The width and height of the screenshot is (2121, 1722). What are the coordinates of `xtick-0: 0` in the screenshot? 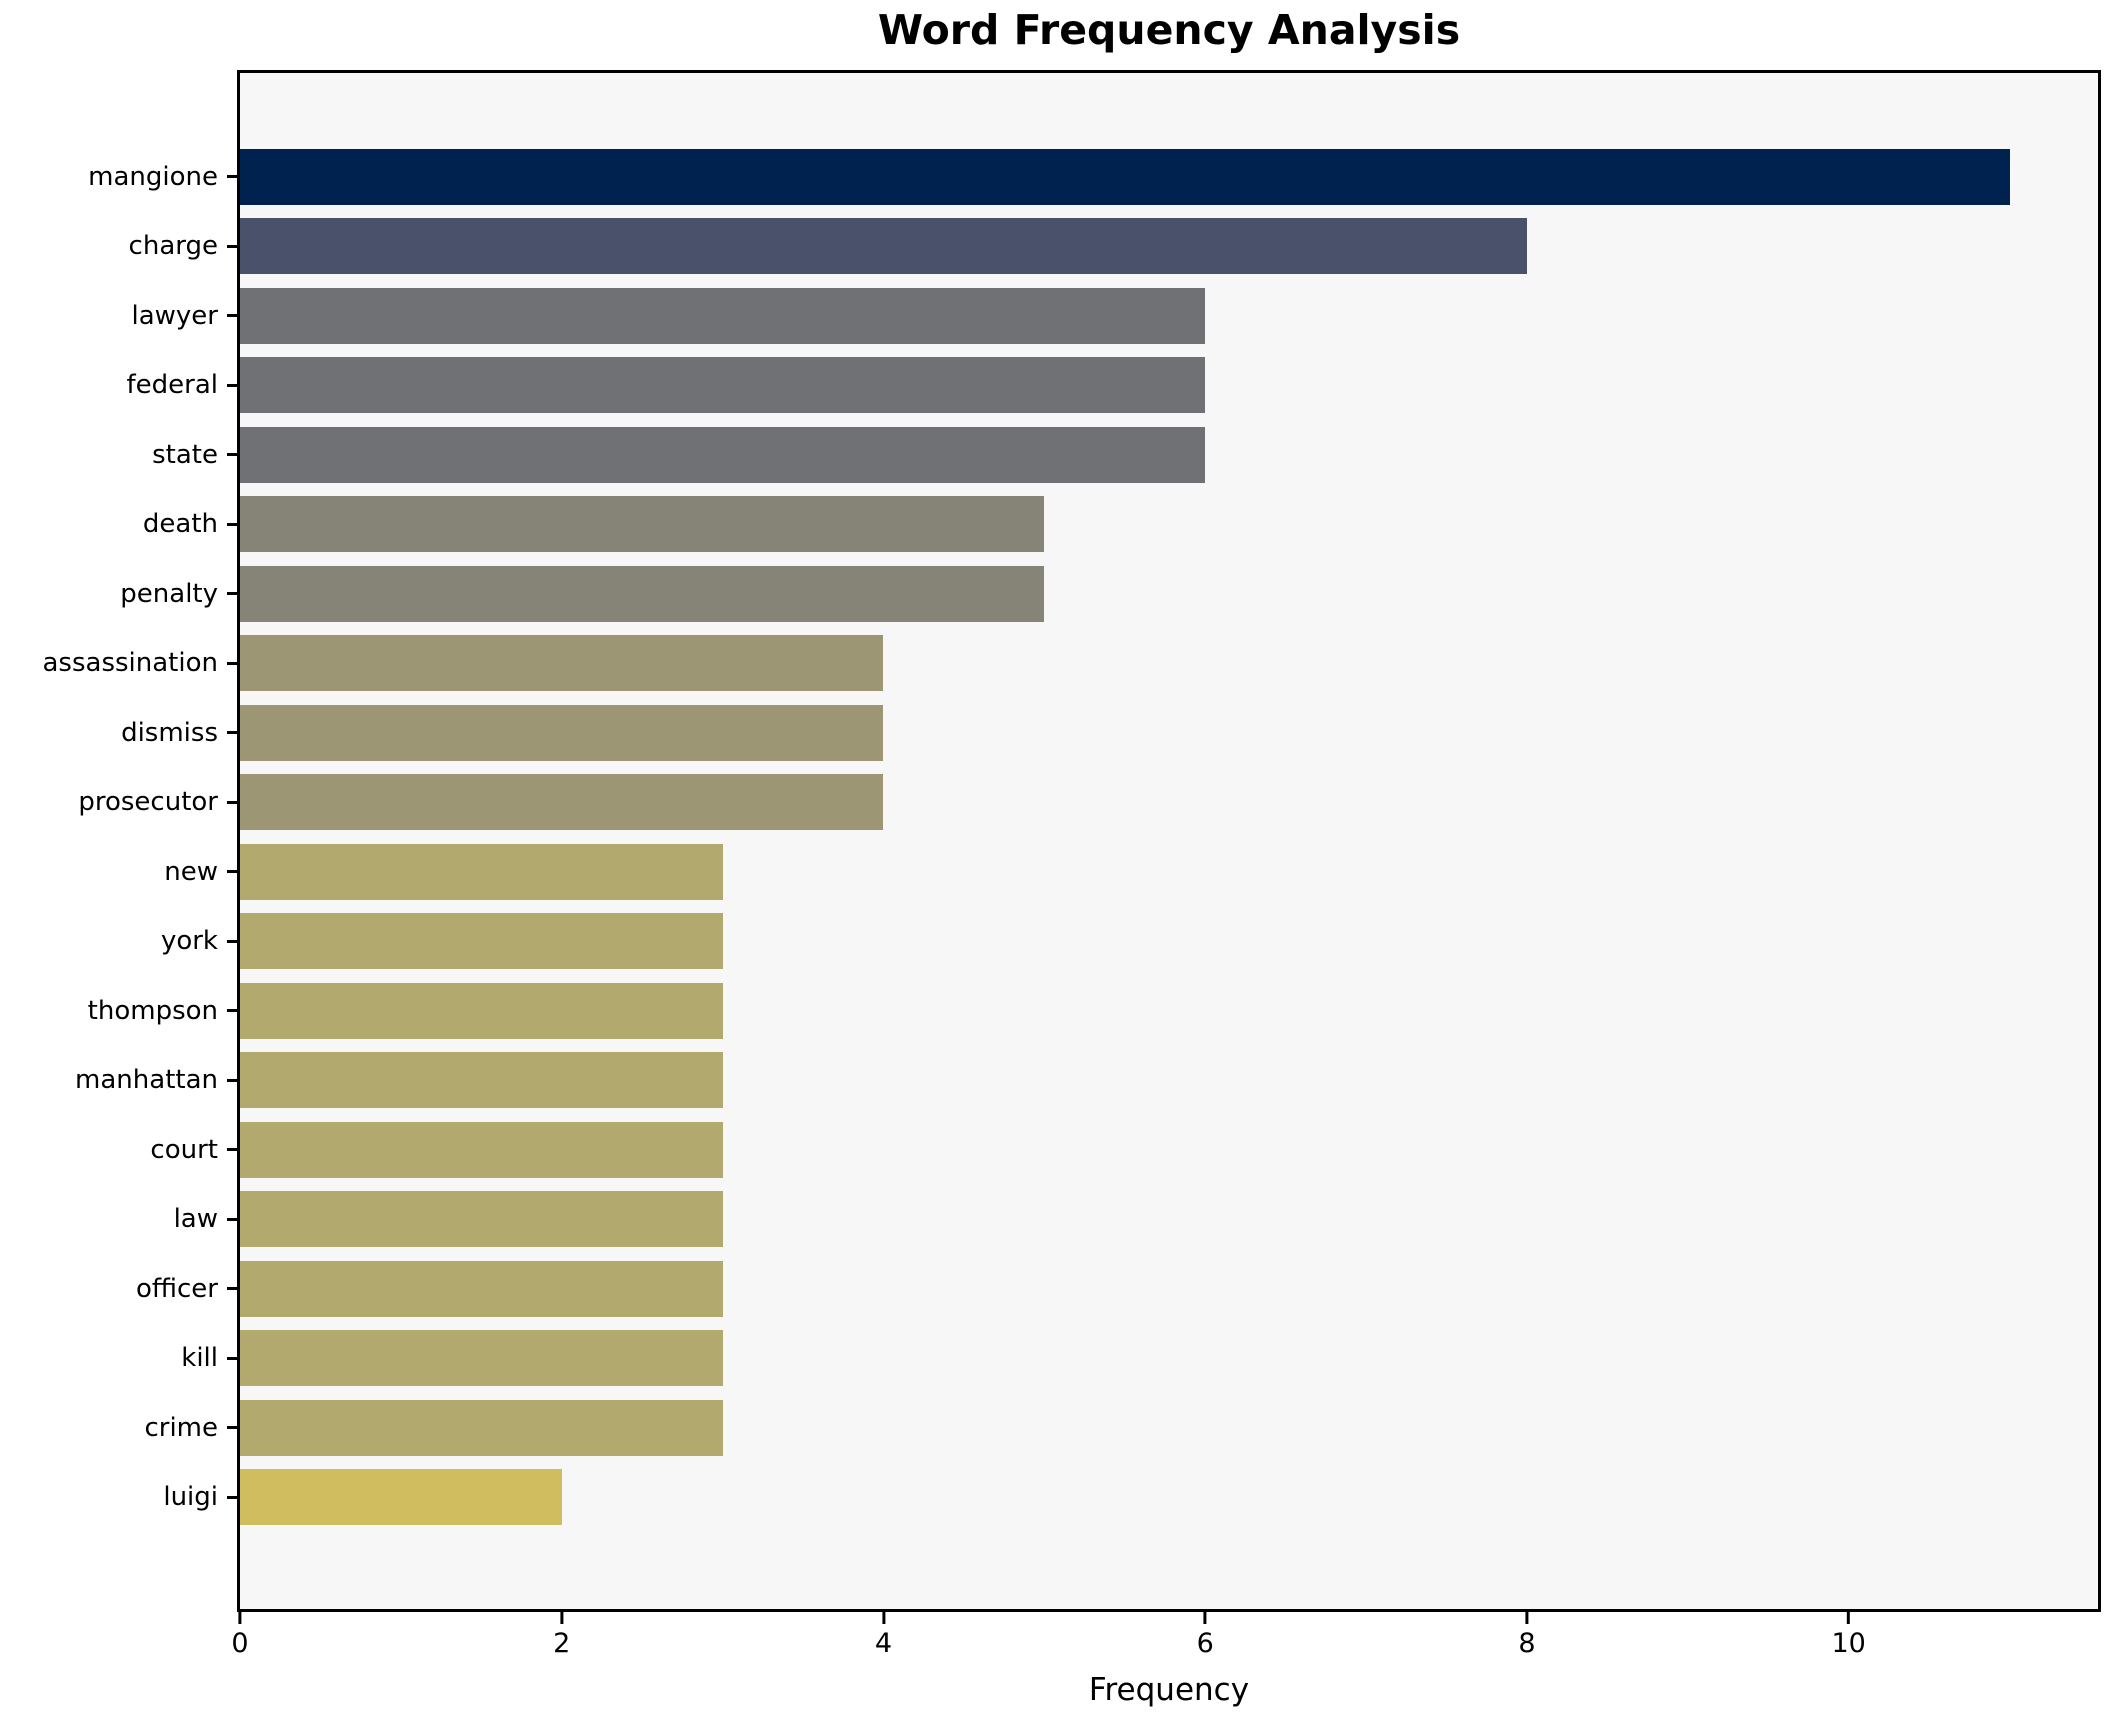 It's located at (240, 1635).